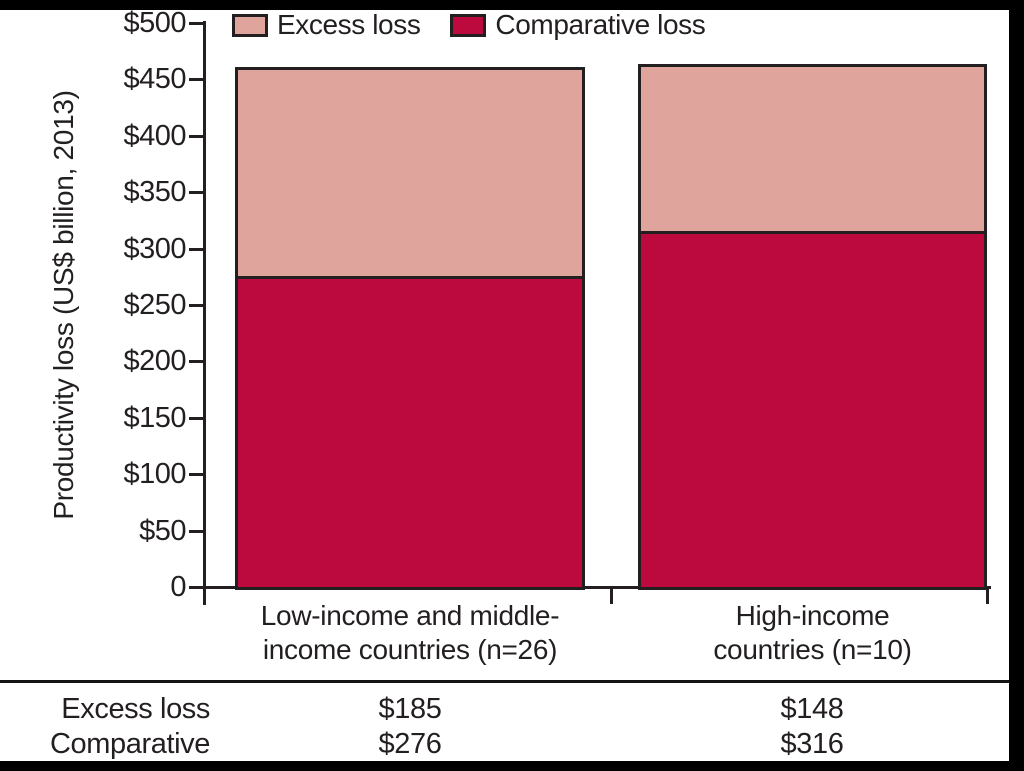  What do you see at coordinates (410, 744) in the screenshot?
I see `table-value: $276` at bounding box center [410, 744].